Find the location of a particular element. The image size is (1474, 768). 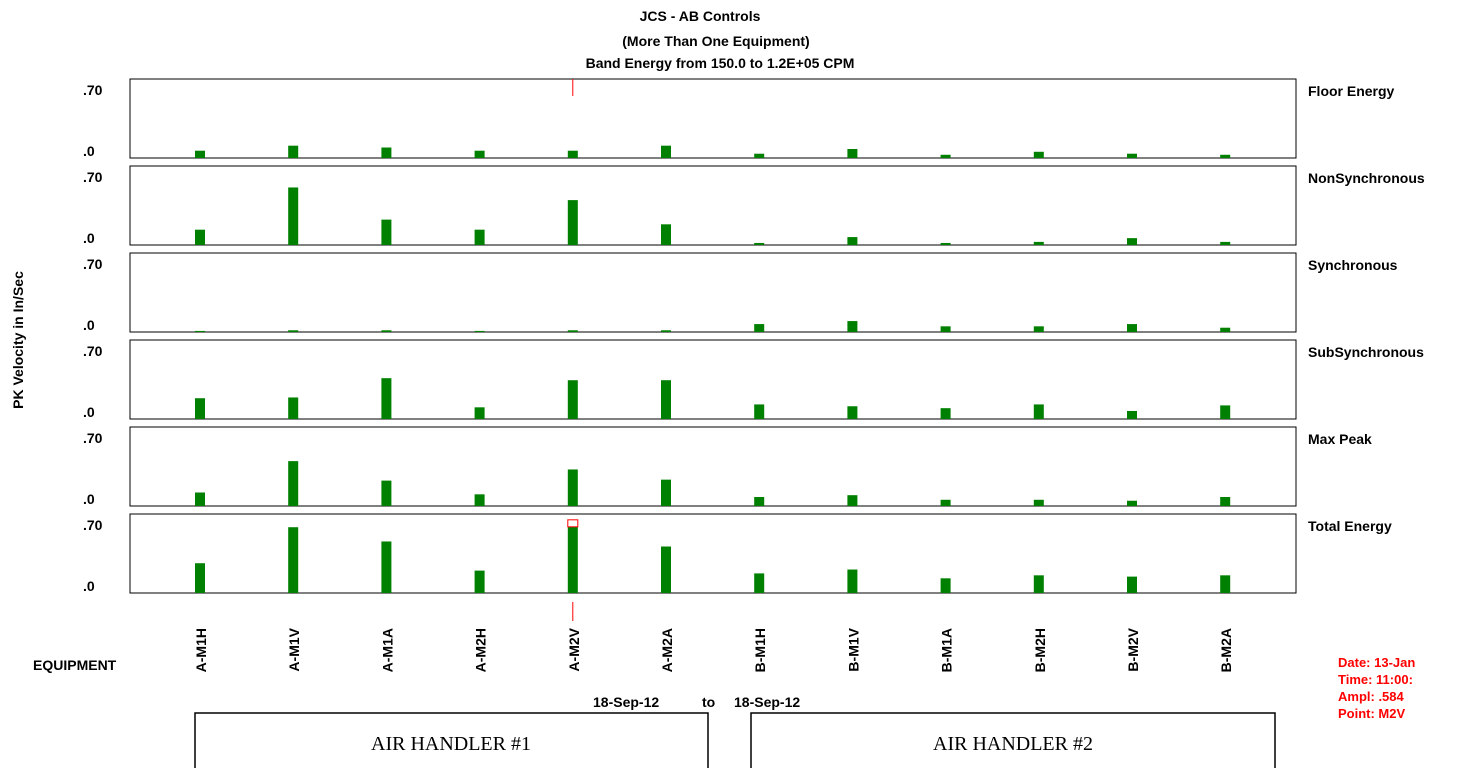

y-axis-label: PK Velocity in In/Sec is located at coordinates (18, 340).